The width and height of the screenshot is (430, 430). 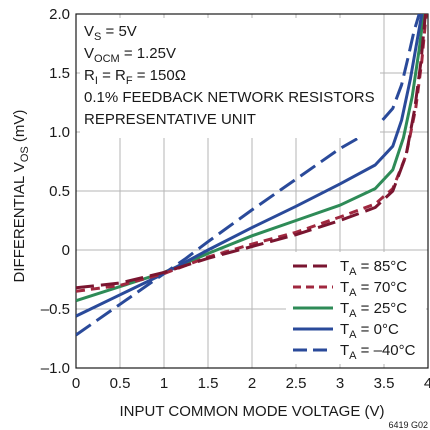 What do you see at coordinates (130, 55) in the screenshot?
I see `annotation-line: VOCM = 1.25V` at bounding box center [130, 55].